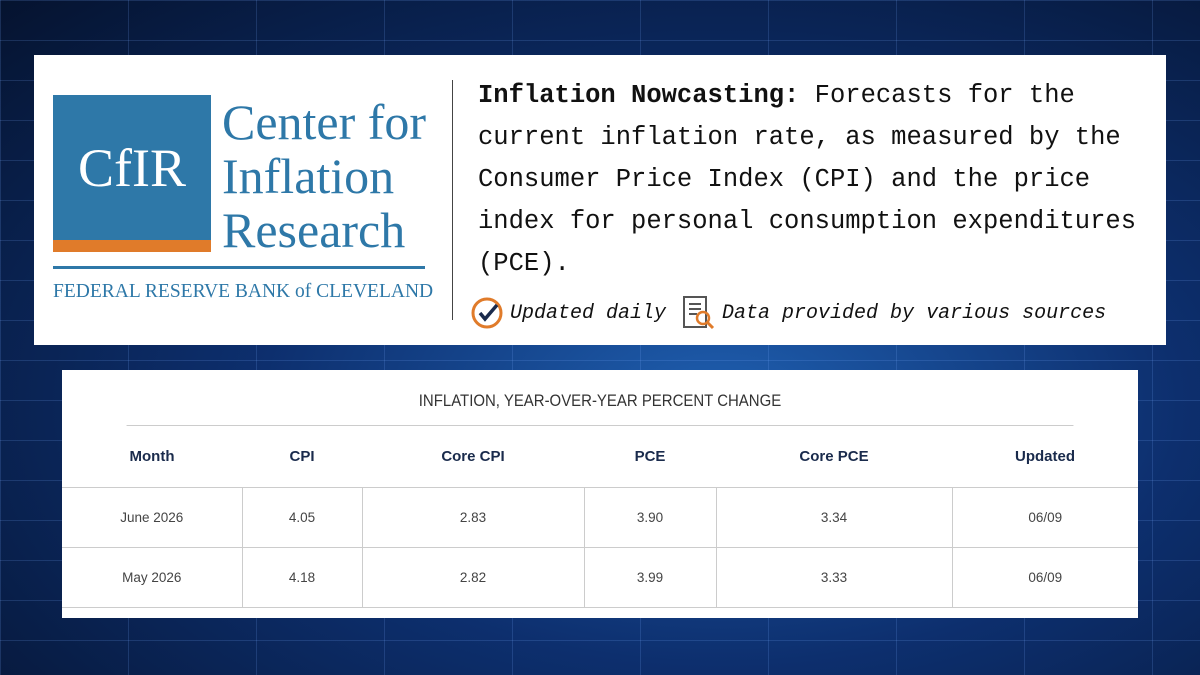 The height and width of the screenshot is (675, 1200). What do you see at coordinates (243, 291) in the screenshot?
I see `logo-bank: FEDERAL RESERVE BANK of CLEVELAND` at bounding box center [243, 291].